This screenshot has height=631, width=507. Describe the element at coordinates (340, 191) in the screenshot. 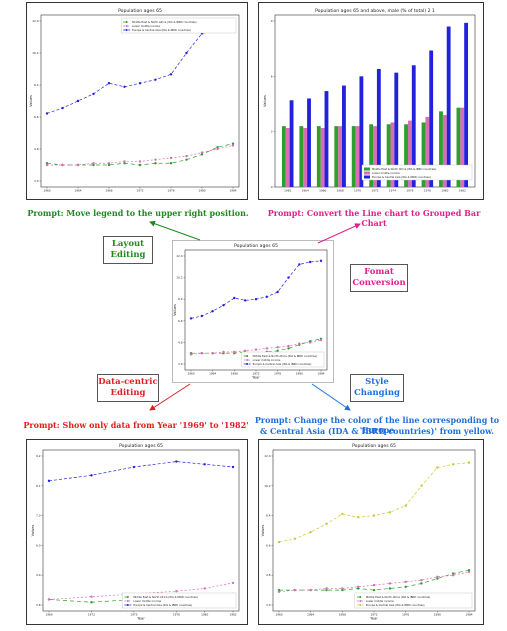

I see `x-tick-label: 1968` at that location.